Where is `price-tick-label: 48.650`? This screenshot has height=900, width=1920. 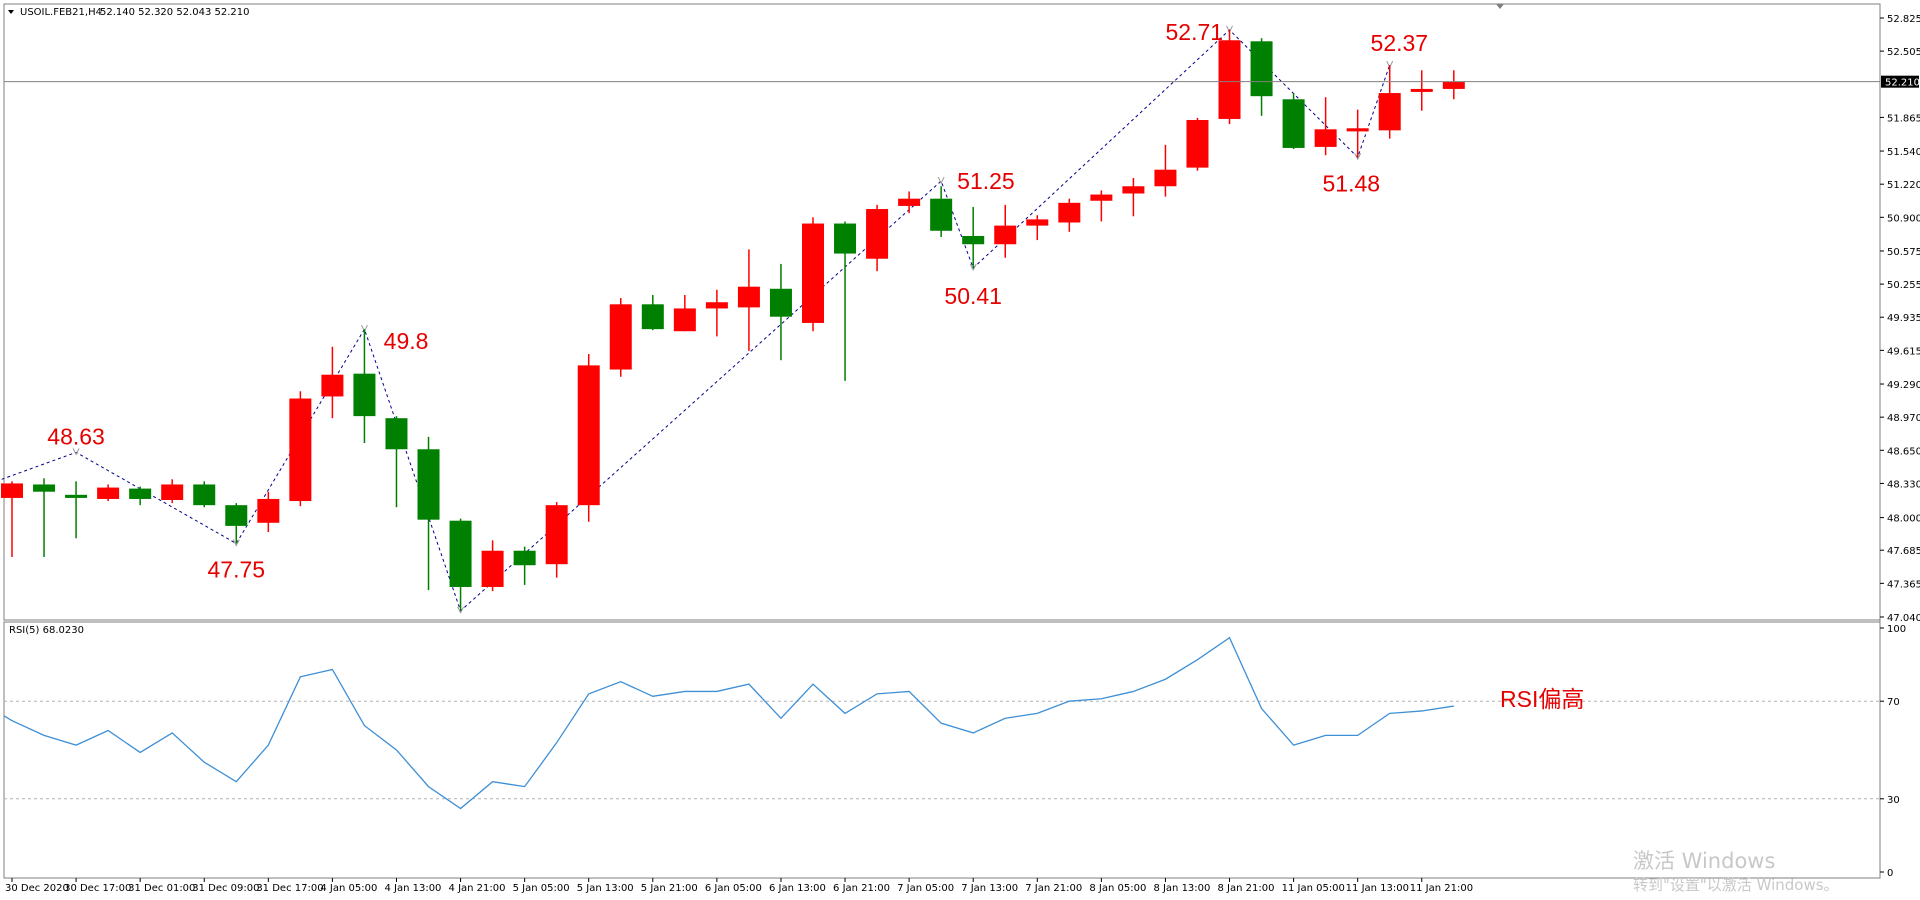 price-tick-label: 48.650 is located at coordinates (1903, 451).